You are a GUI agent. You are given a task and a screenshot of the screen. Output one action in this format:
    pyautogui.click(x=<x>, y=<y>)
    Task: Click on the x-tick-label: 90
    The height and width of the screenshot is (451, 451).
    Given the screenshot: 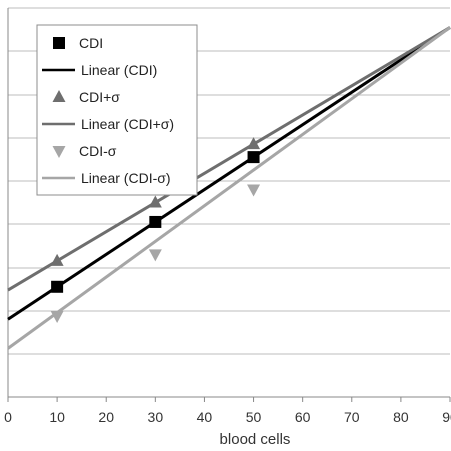 What is the action you would take?
    pyautogui.click(x=446, y=417)
    